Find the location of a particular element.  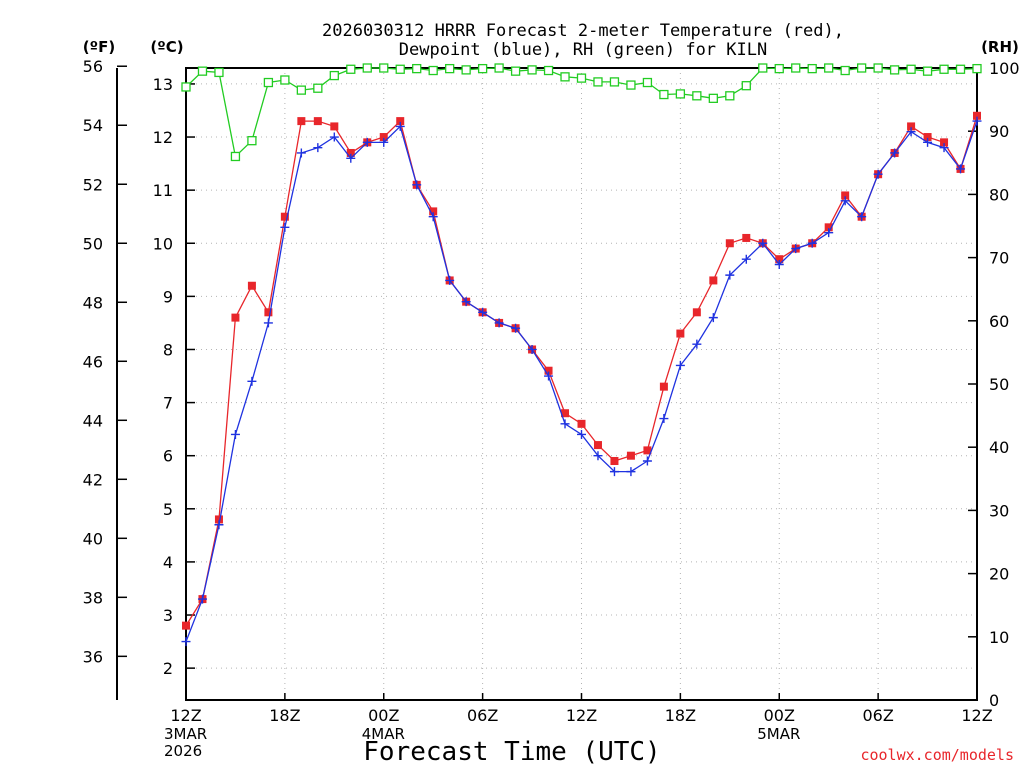

rh-tick-label: 100 is located at coordinates (1004, 68).